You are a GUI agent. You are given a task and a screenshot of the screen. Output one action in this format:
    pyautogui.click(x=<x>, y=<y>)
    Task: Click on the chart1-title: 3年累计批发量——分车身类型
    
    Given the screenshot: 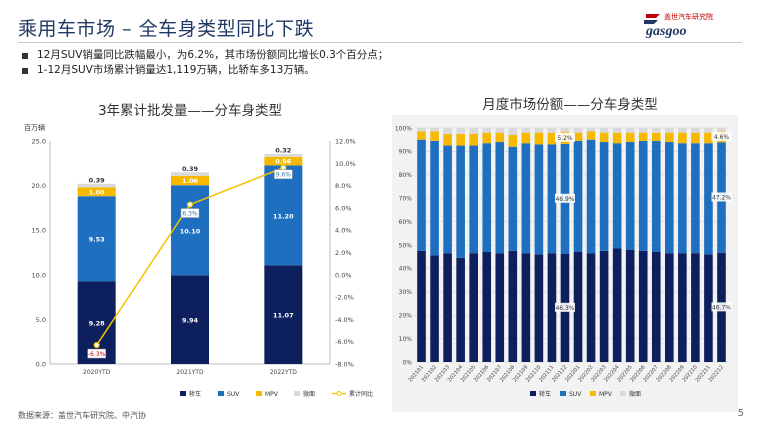 What is the action you would take?
    pyautogui.click(x=190, y=111)
    